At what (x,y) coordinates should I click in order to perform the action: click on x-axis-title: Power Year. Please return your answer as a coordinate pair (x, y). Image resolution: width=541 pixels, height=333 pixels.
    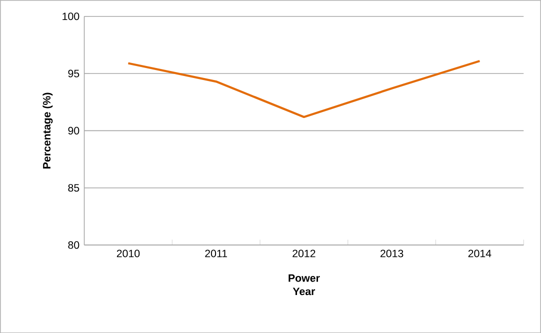
    Looking at the image, I should click on (304, 285).